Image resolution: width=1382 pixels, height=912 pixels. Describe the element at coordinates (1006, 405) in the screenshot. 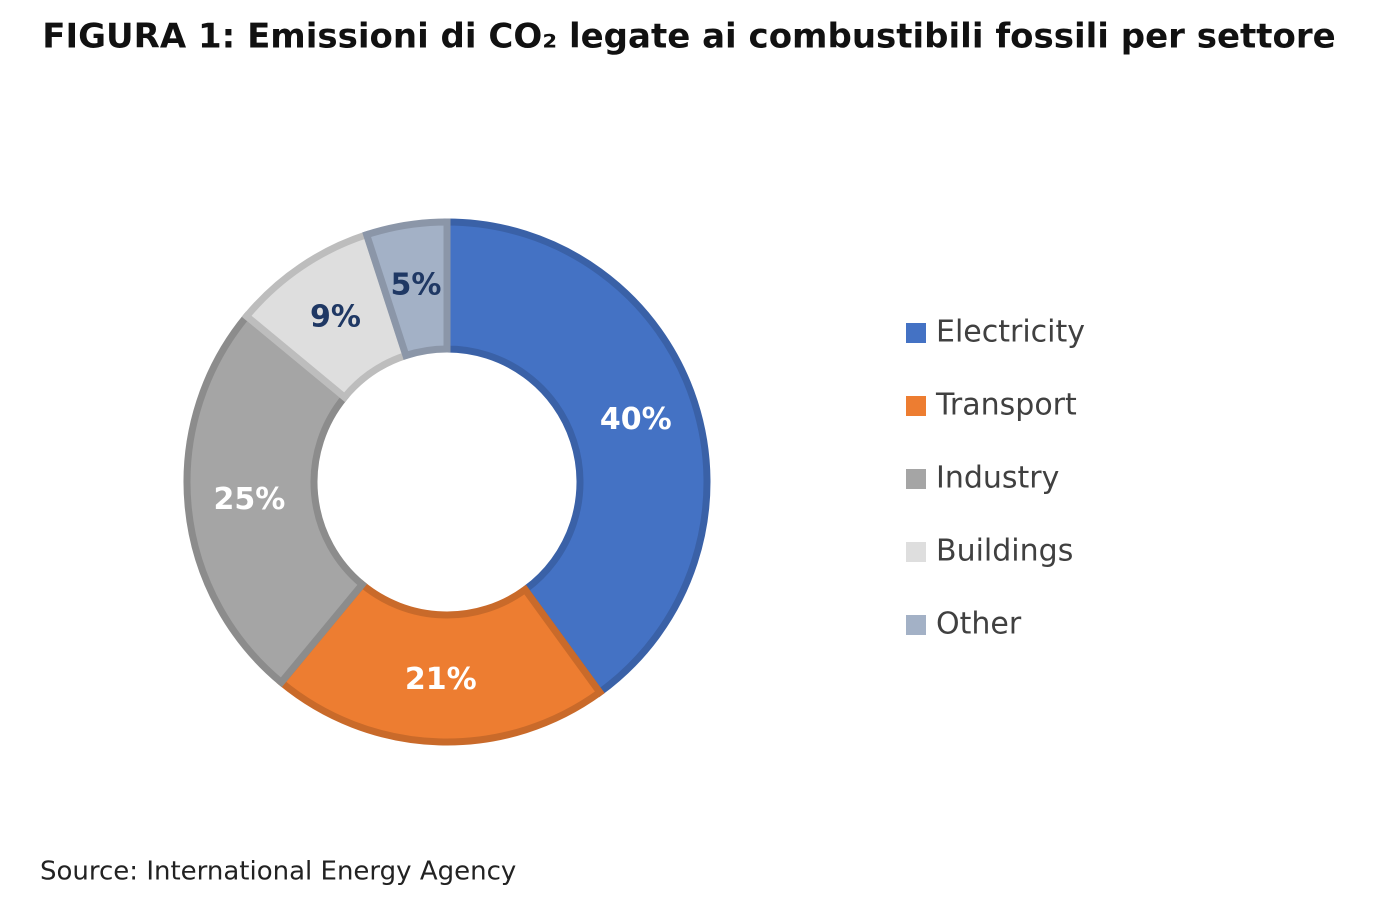

I see `legend-label: Transport` at that location.